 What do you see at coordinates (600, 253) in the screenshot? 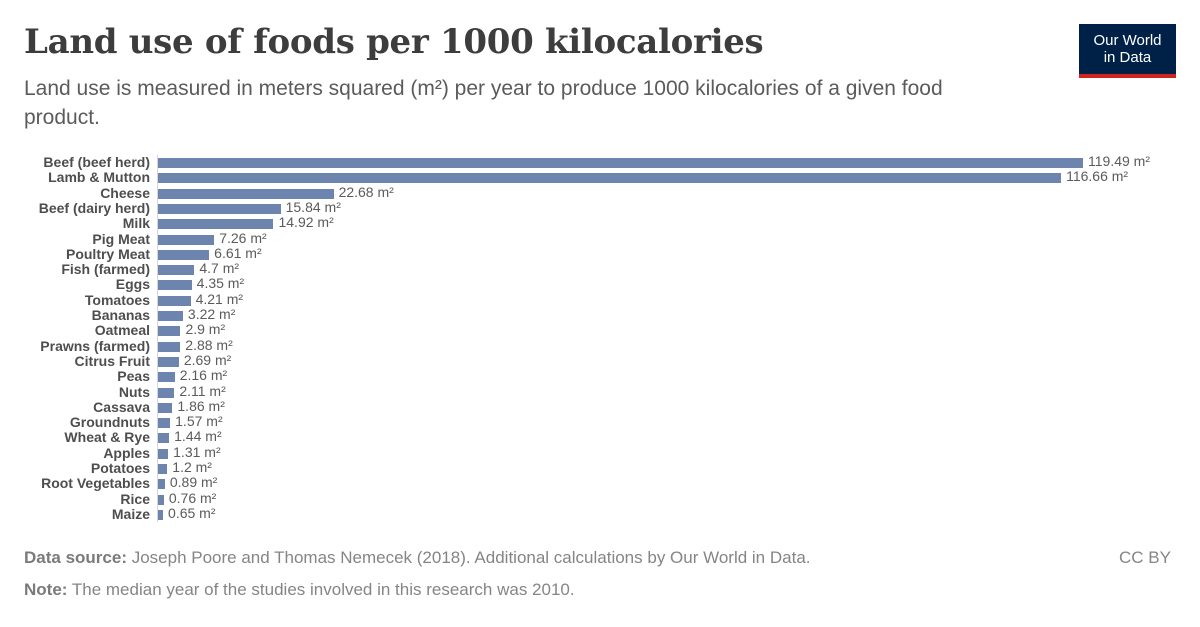
I see `bar-row: Poultry Meat 6.61 m²` at bounding box center [600, 253].